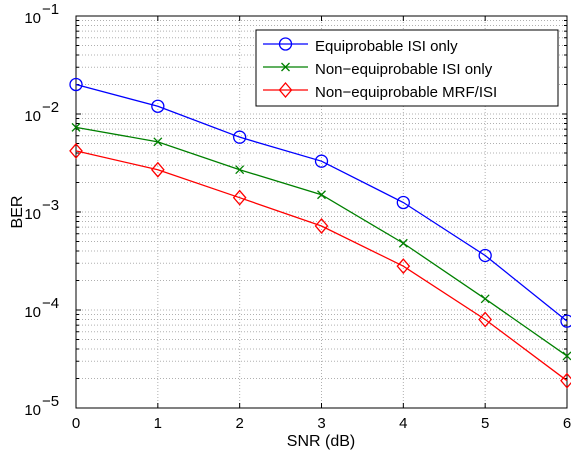 The image size is (571, 458). Describe the element at coordinates (321, 441) in the screenshot. I see `x-axis-label: SNR (dB)` at that location.